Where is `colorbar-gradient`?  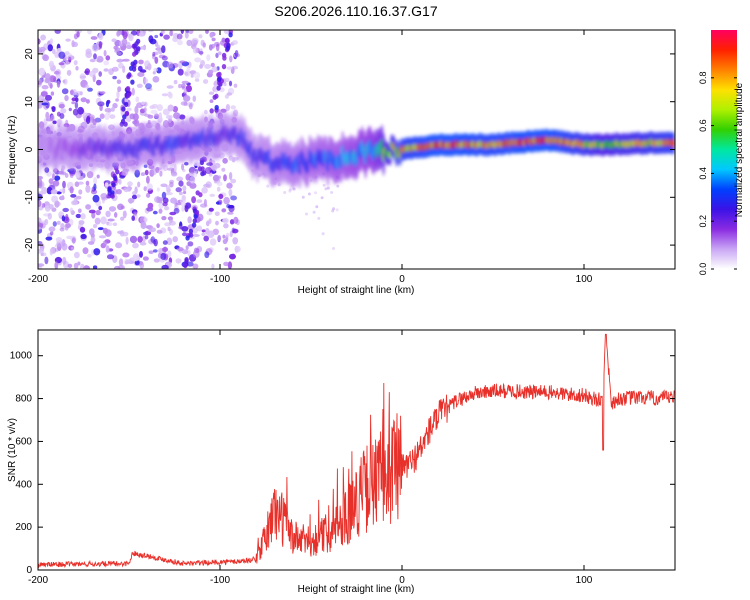 colorbar-gradient is located at coordinates (724, 149).